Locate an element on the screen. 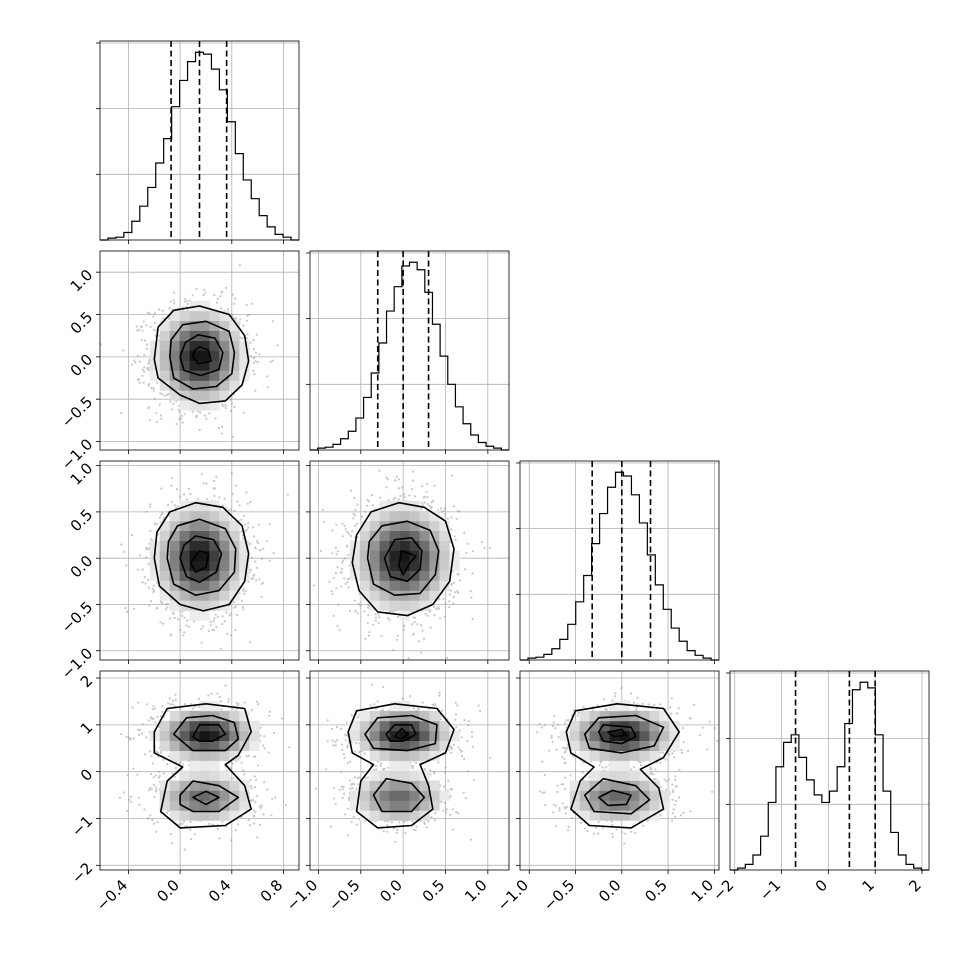 This screenshot has height=970, width=970. panel-background is located at coordinates (619, 560).